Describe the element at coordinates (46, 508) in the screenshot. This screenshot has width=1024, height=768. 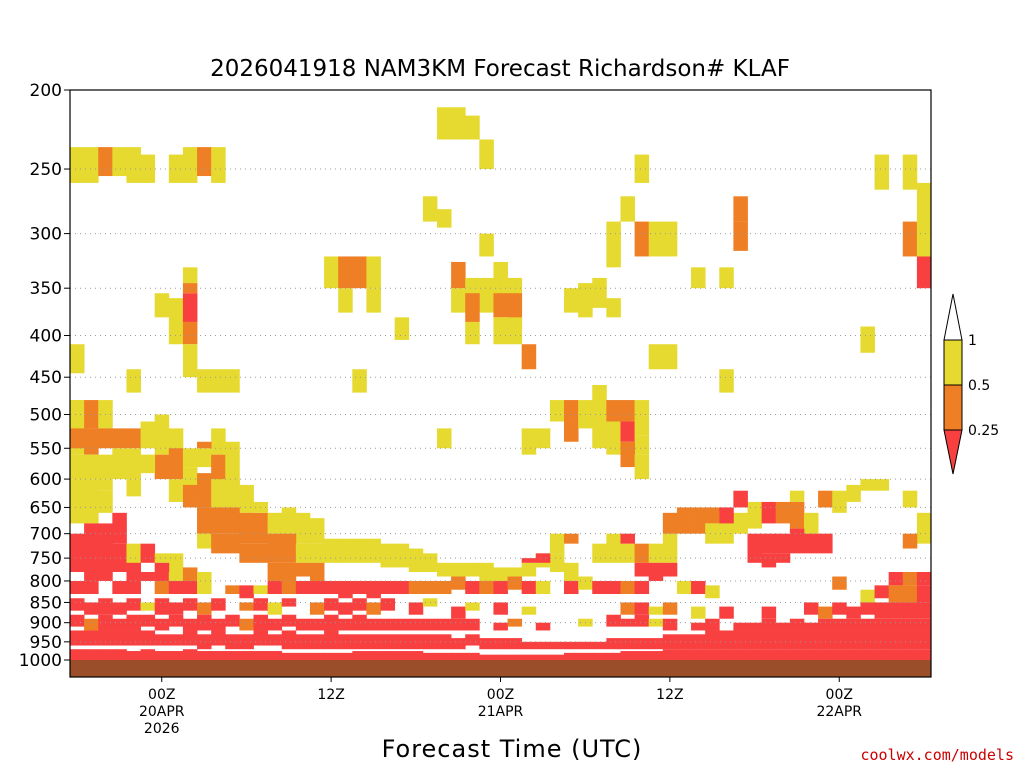
I see `y-tick-label: 650` at that location.